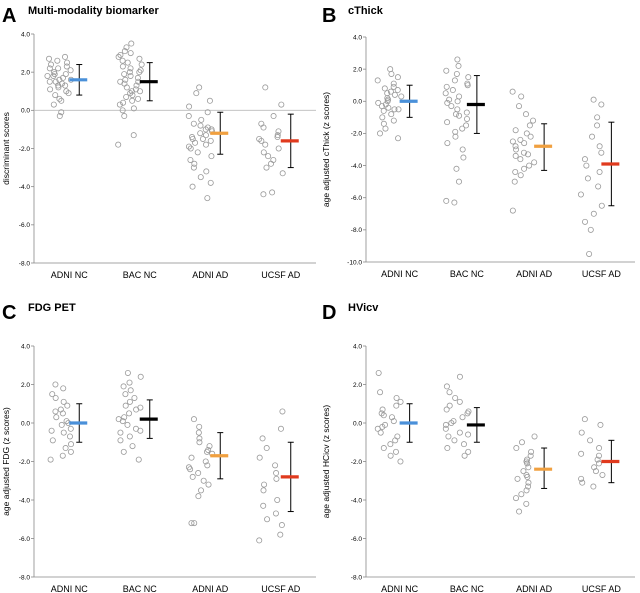 The width and height of the screenshot is (640, 593). What do you see at coordinates (400, 274) in the screenshot?
I see `x-category-label: ADNI NC` at bounding box center [400, 274].